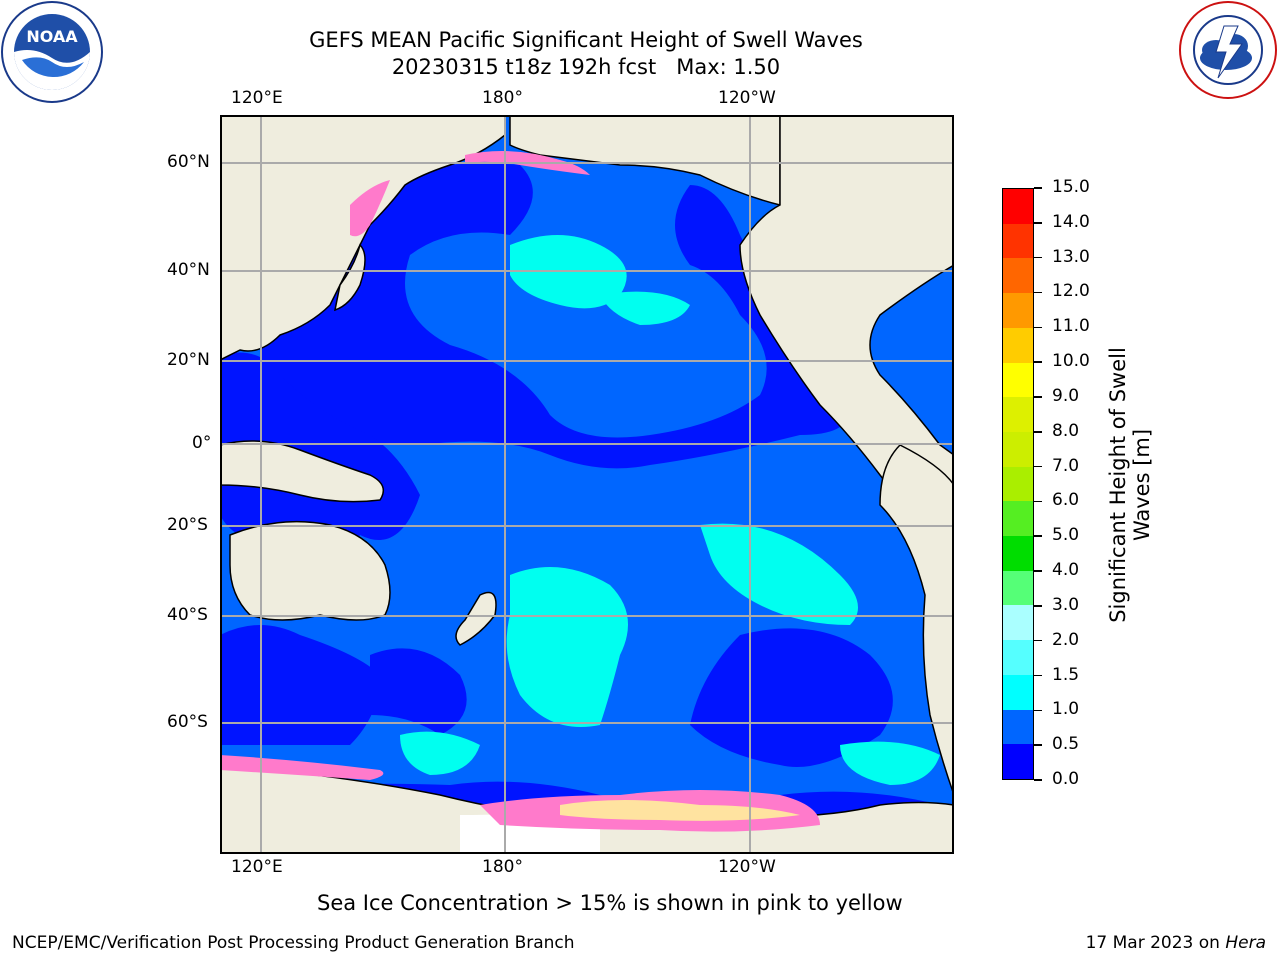 This screenshot has height=960, width=1280. Describe the element at coordinates (747, 98) in the screenshot. I see `lon-label-top-120w: 120°W` at that location.